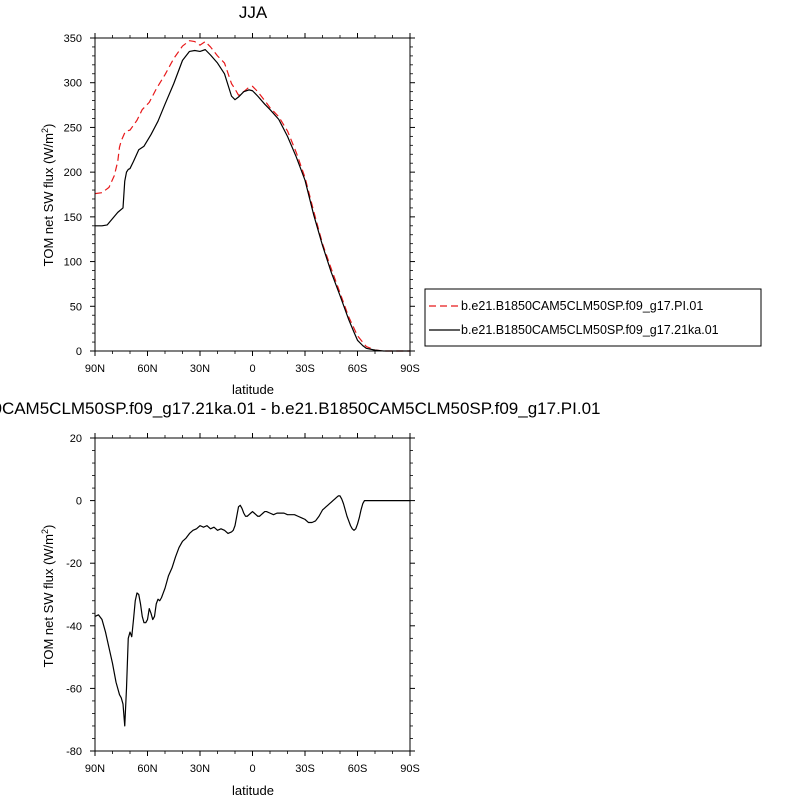  What do you see at coordinates (73, 263) in the screenshot?
I see `y-tick-label: 100` at bounding box center [73, 263].